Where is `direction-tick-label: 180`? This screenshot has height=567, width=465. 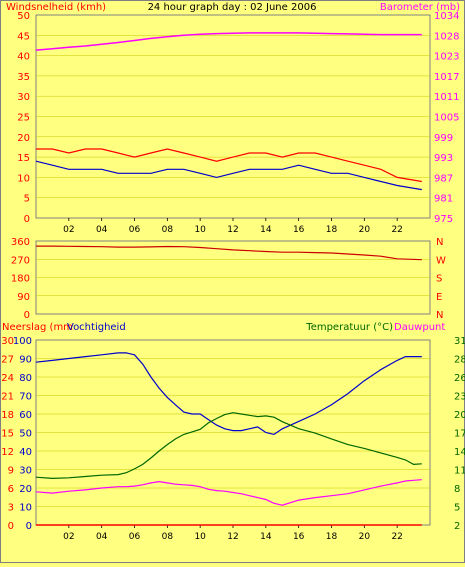
direction-tick-label: 180 is located at coordinates (20, 279).